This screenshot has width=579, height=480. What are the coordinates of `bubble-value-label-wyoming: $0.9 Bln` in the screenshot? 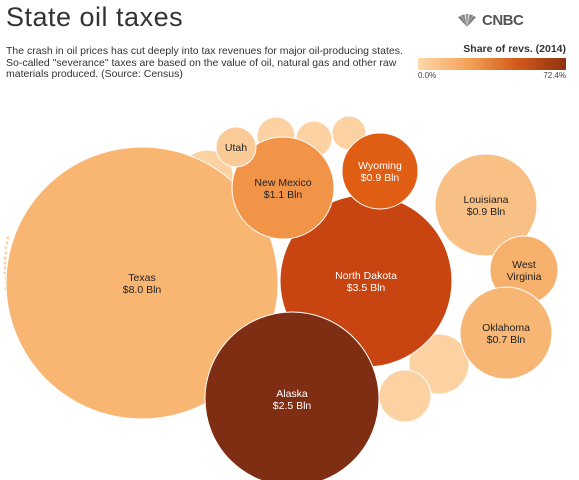 It's located at (380, 178).